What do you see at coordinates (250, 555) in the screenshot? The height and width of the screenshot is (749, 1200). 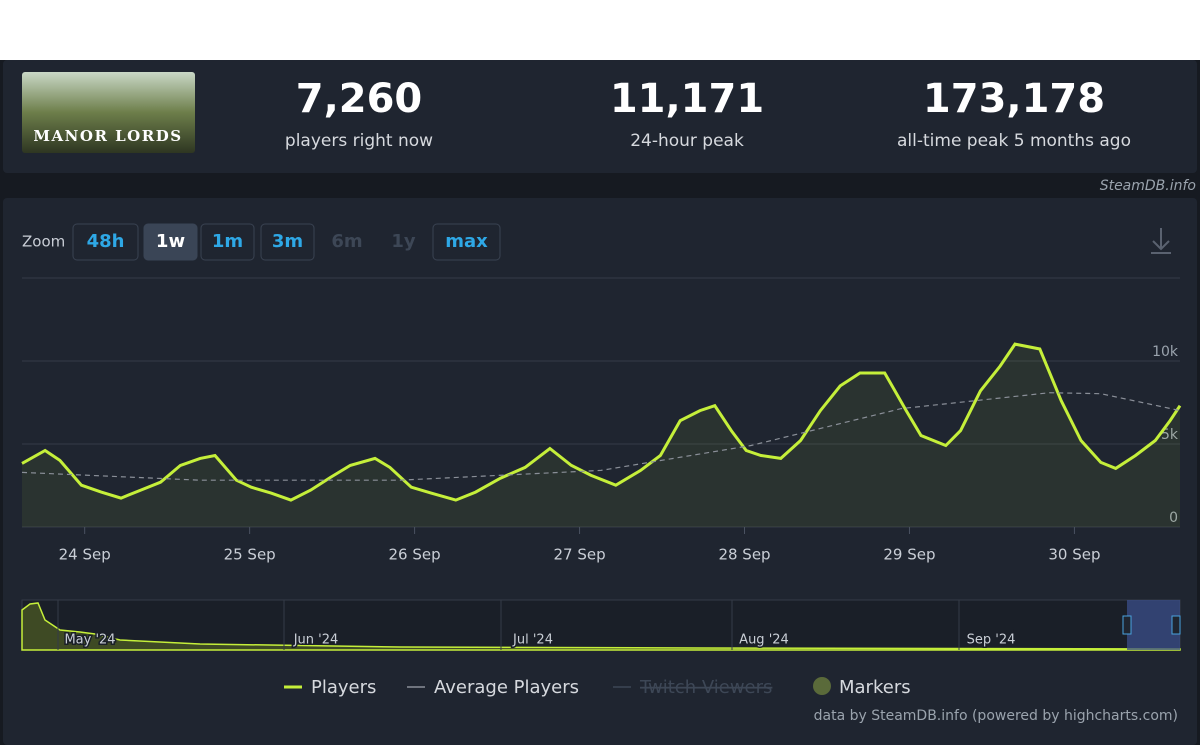 I see `x-tick-label: 25 Sep` at bounding box center [250, 555].